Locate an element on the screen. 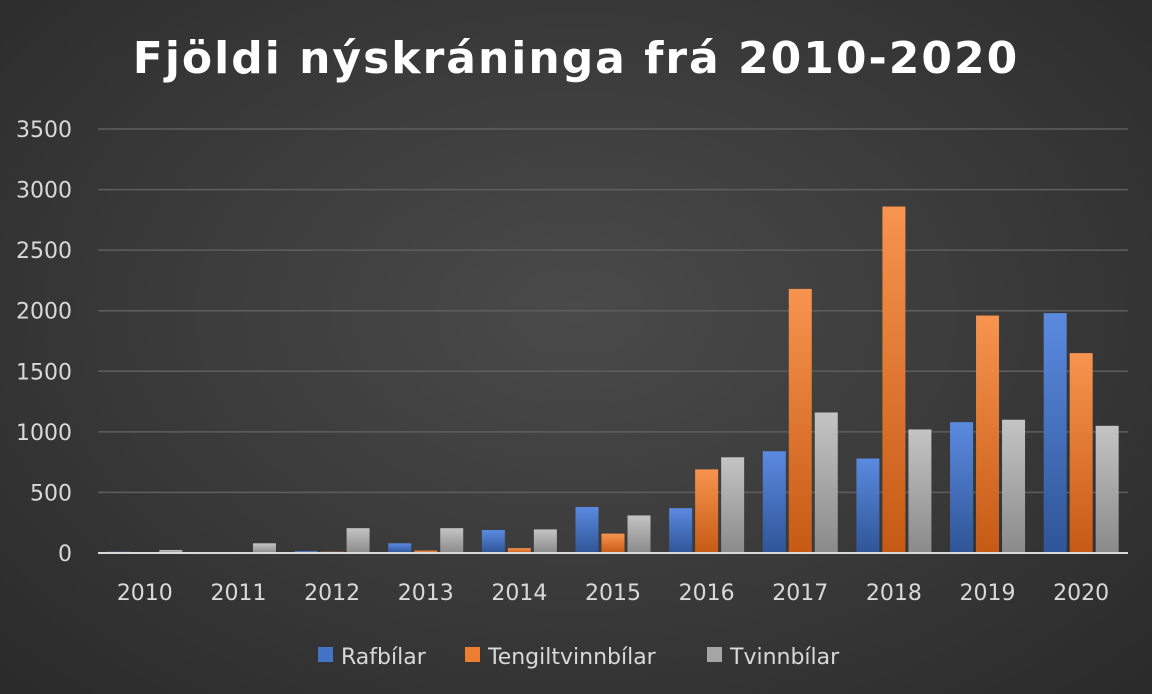  bar-tengiltvinnbílar-2014 is located at coordinates (519, 550).